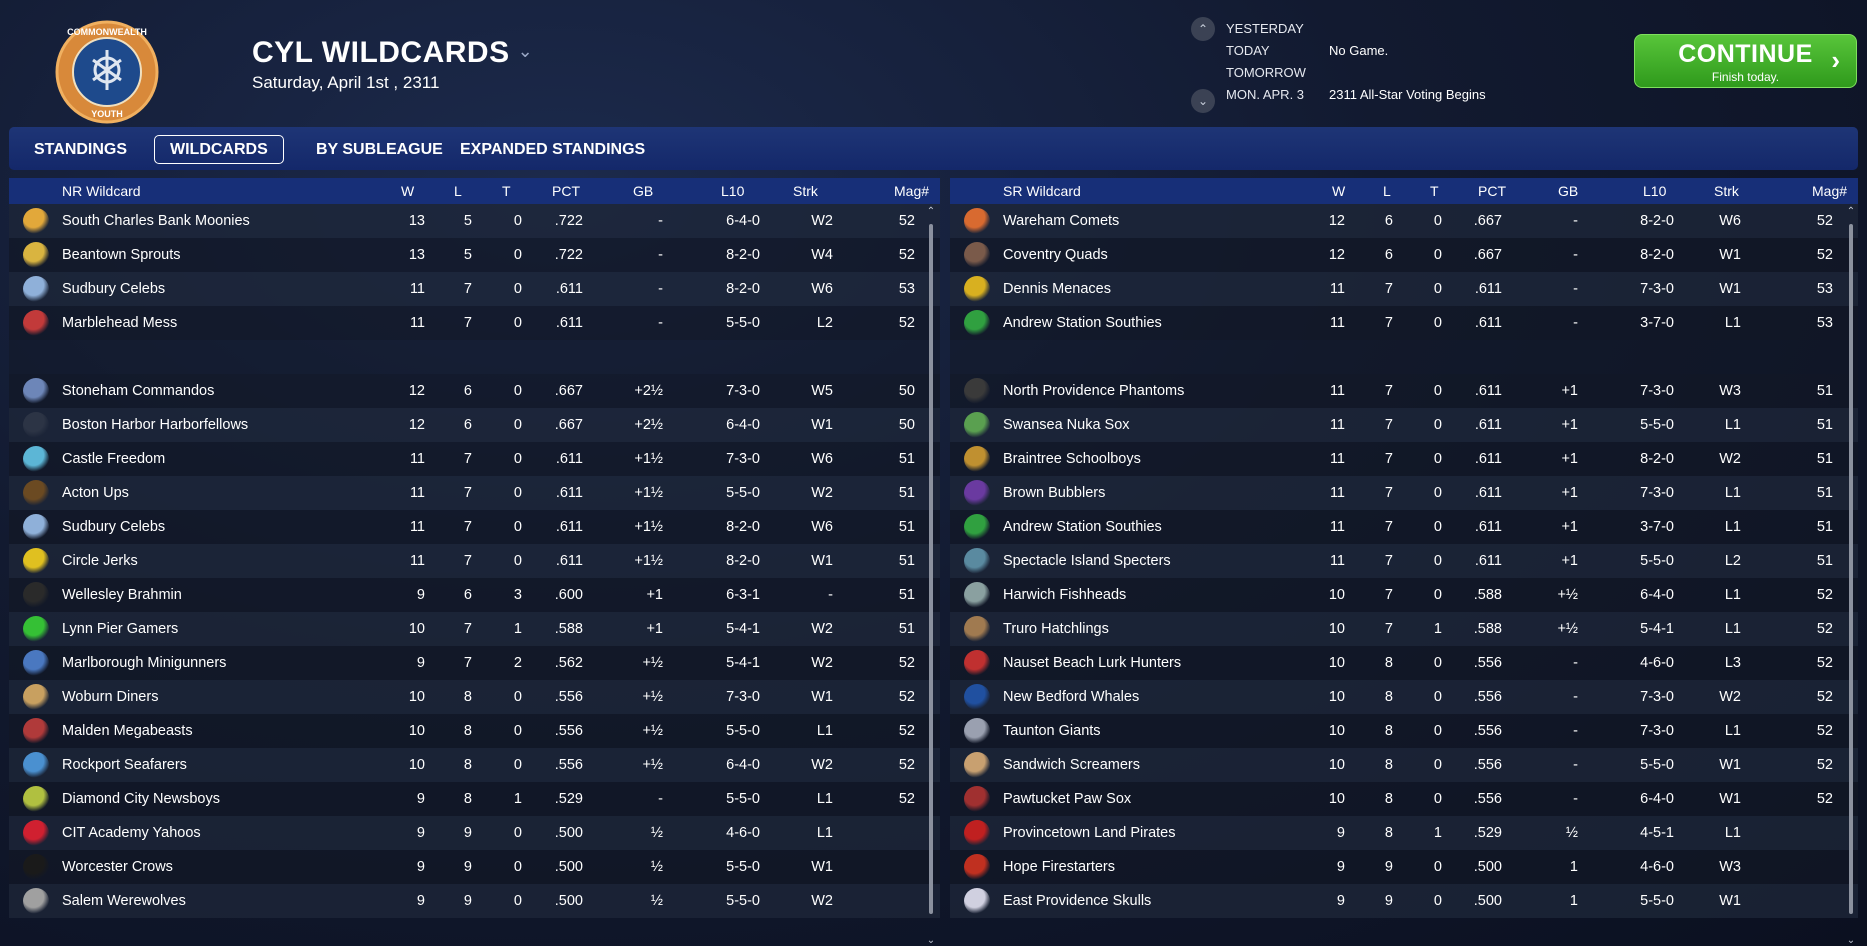 The image size is (1867, 946). I want to click on team-name: Worcester Crows, so click(117, 867).